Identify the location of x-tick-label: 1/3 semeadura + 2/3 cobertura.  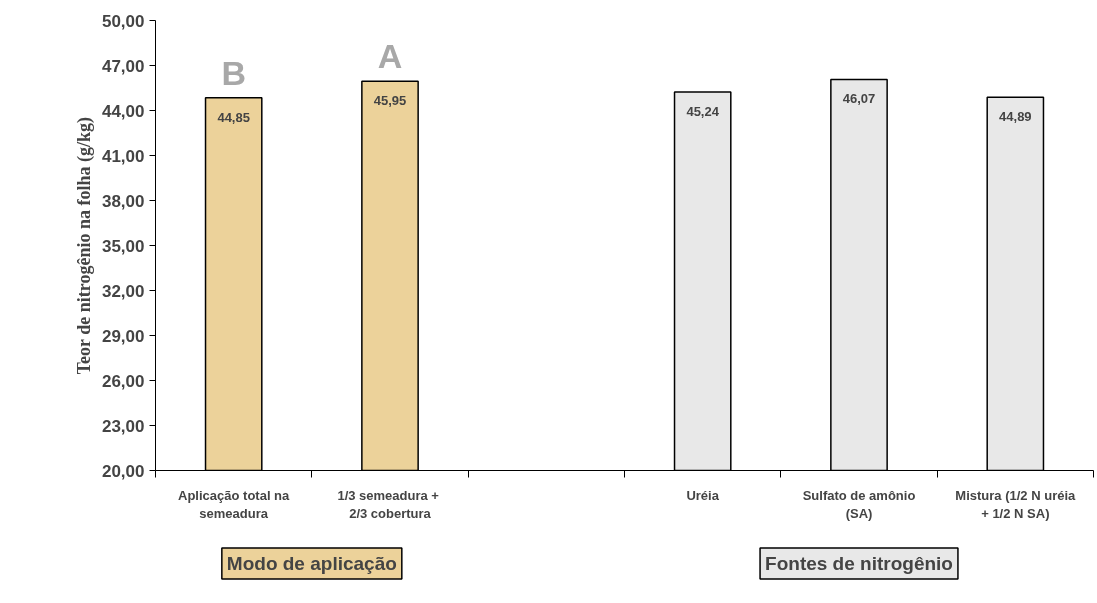
(388, 504).